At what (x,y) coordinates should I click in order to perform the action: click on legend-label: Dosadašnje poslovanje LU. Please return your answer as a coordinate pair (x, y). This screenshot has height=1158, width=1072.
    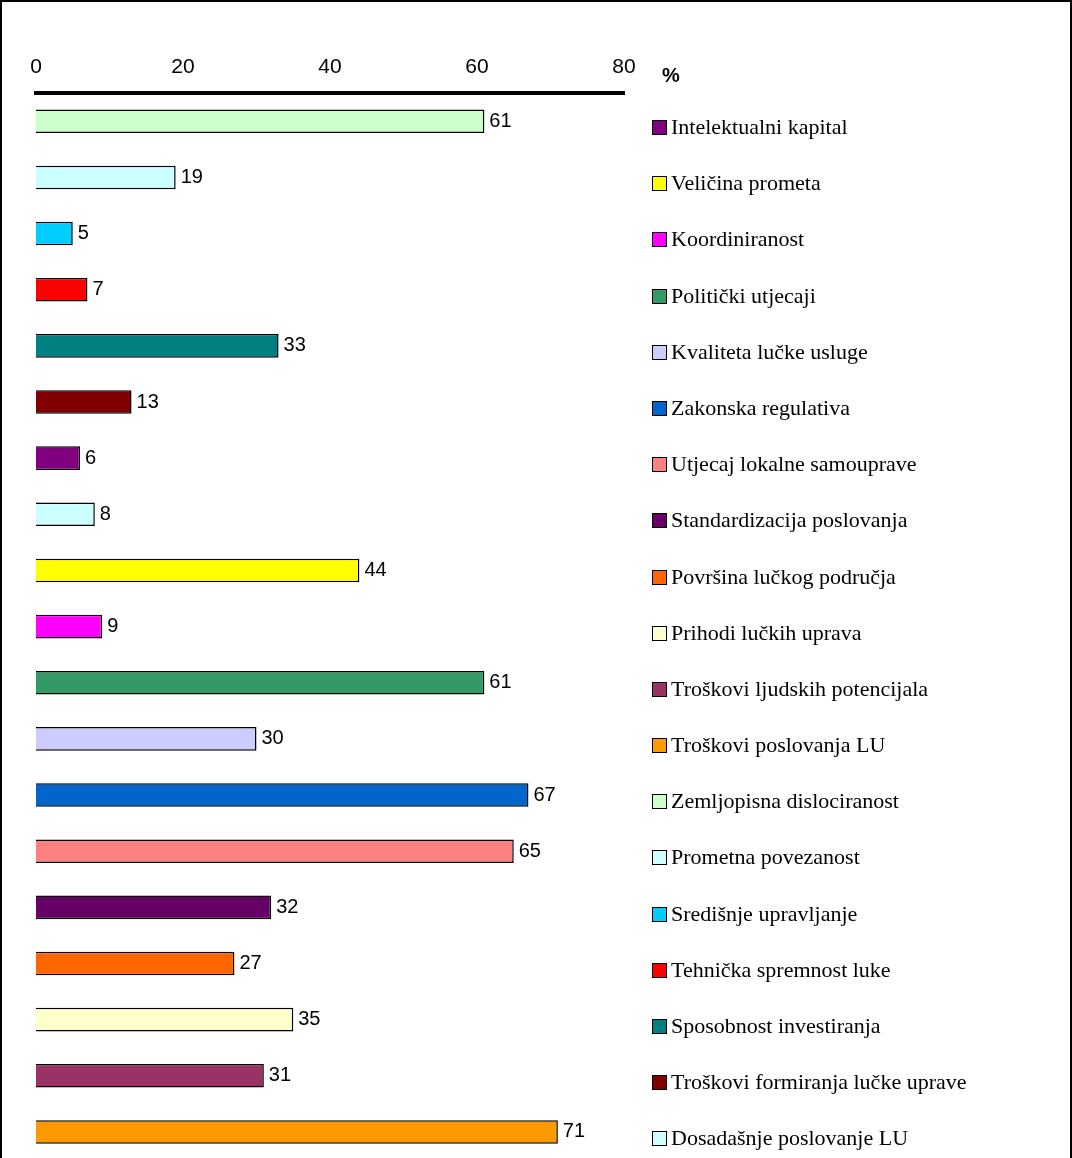
    Looking at the image, I should click on (790, 1138).